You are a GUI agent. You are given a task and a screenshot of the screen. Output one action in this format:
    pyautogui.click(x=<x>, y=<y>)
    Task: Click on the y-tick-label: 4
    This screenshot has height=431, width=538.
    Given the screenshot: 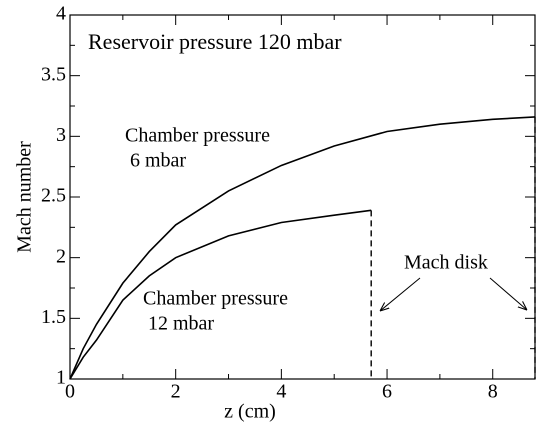 What is the action you would take?
    pyautogui.click(x=61, y=14)
    